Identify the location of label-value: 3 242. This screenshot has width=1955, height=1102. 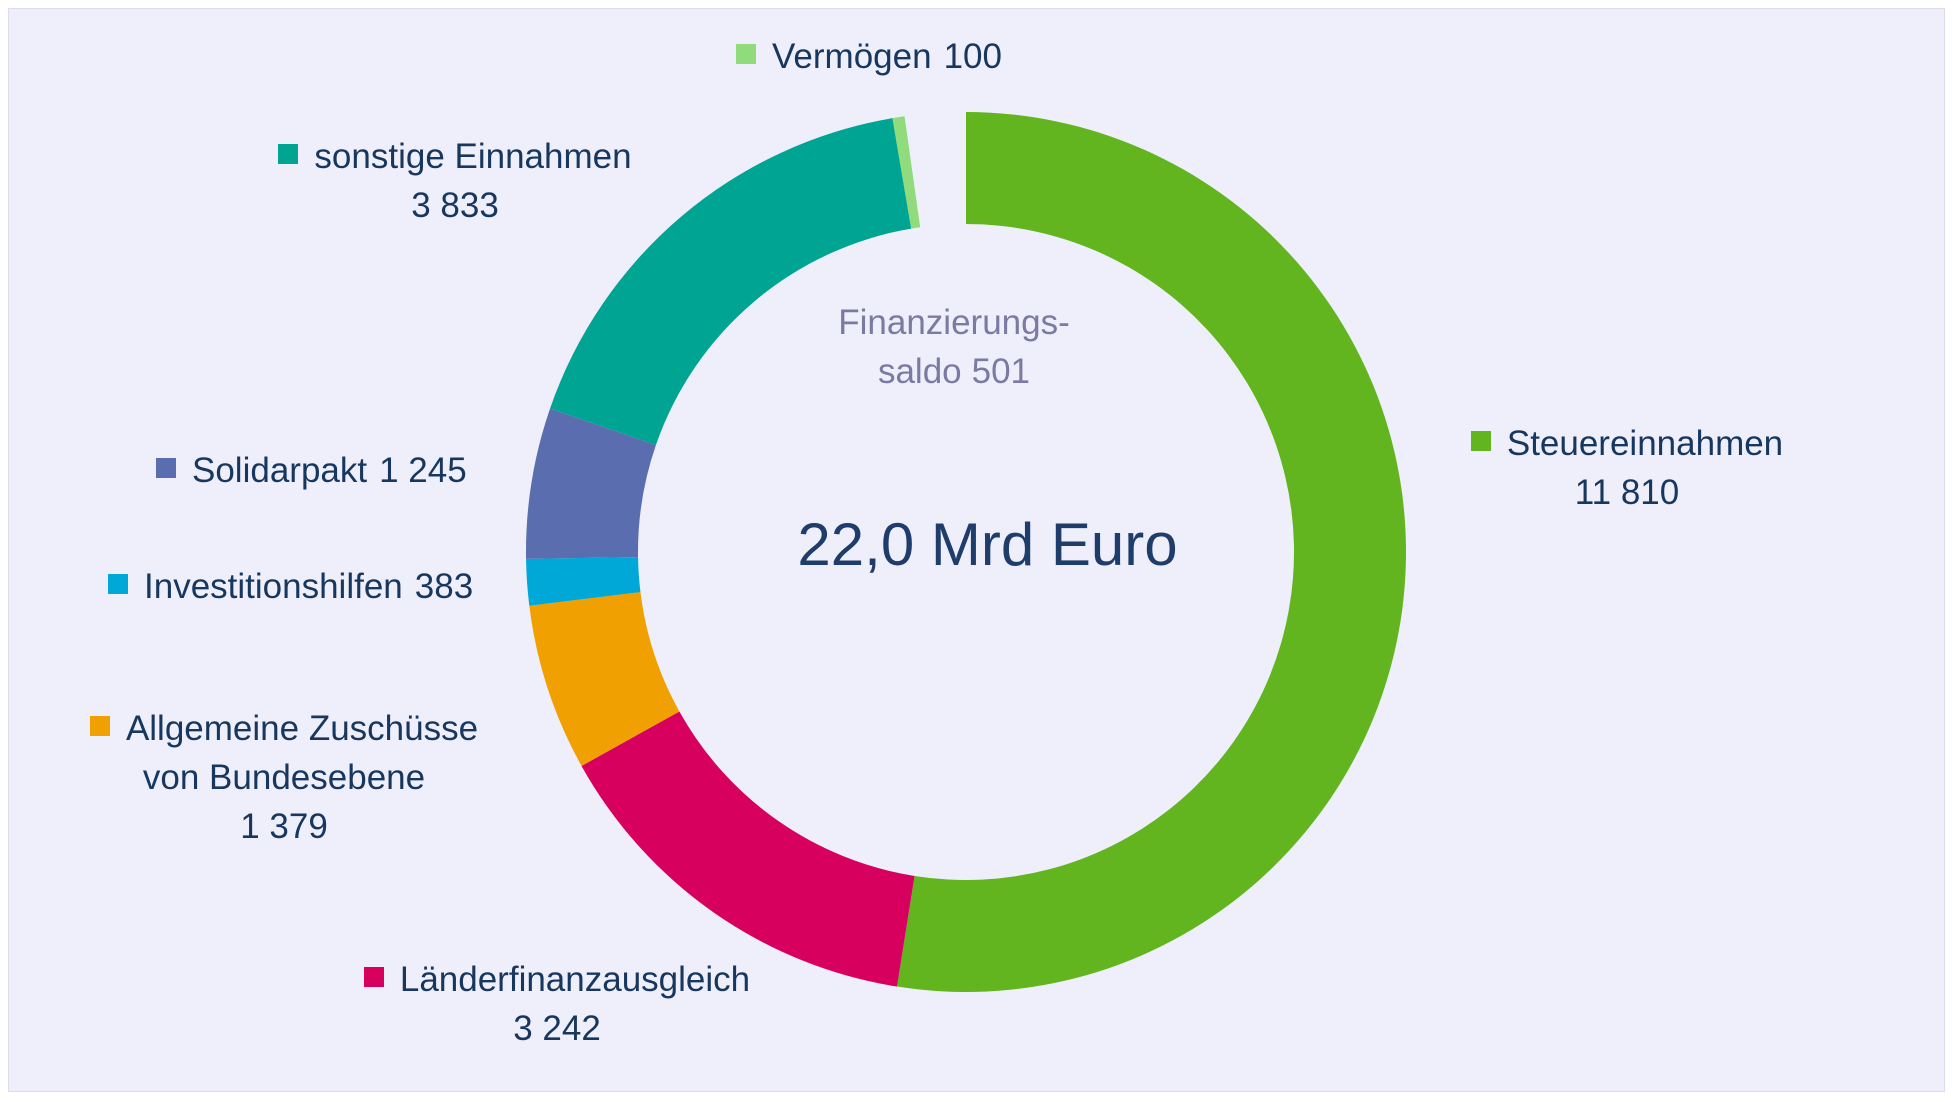
(557, 1028).